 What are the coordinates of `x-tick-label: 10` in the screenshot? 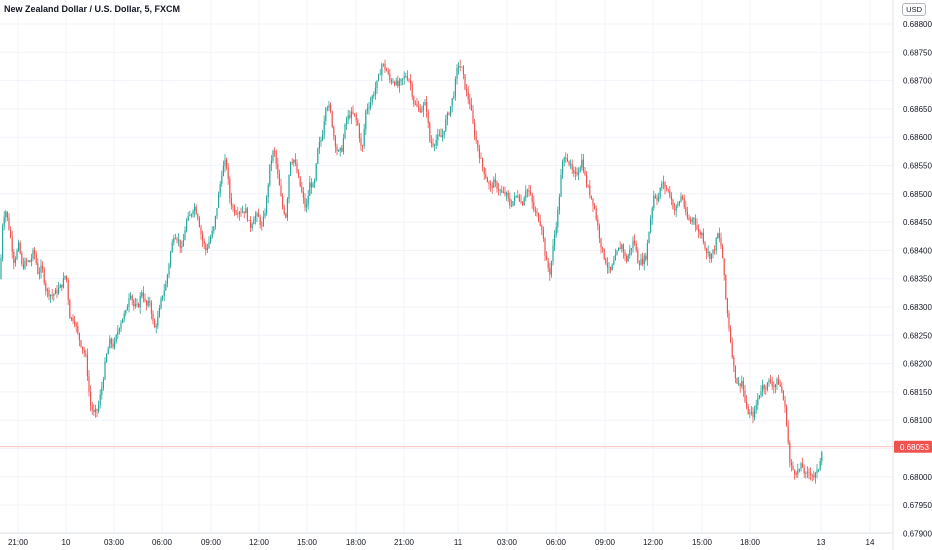 It's located at (66, 542).